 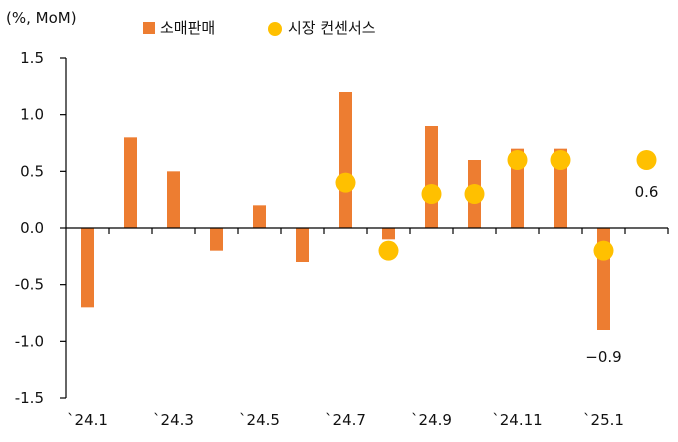 I want to click on x-tick-label: `24.5, so click(x=259, y=420).